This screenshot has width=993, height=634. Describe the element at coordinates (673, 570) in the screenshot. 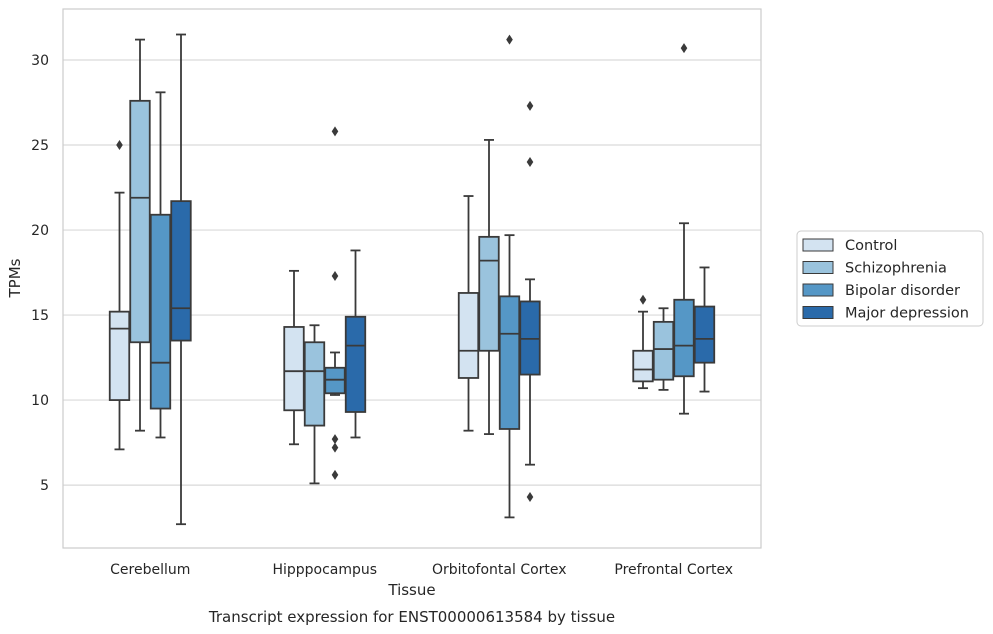

I see `x-tick-label: Prefrontal Cortex` at that location.